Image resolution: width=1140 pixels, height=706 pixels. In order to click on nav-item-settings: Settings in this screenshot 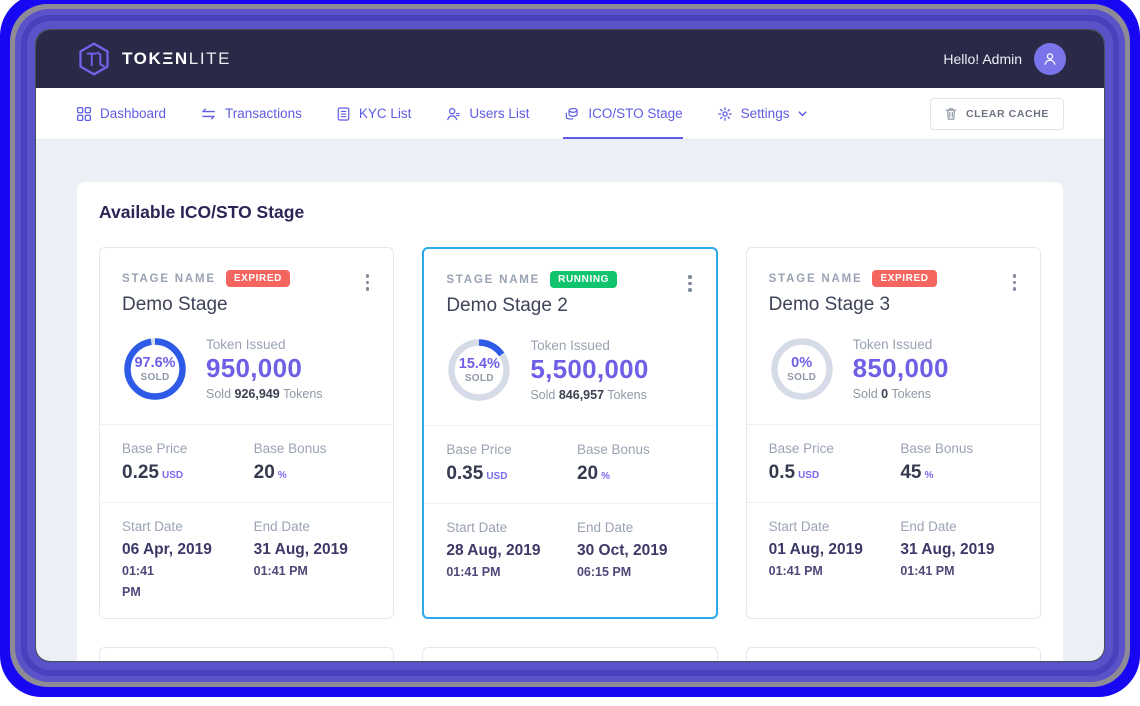, I will do `click(763, 113)`.